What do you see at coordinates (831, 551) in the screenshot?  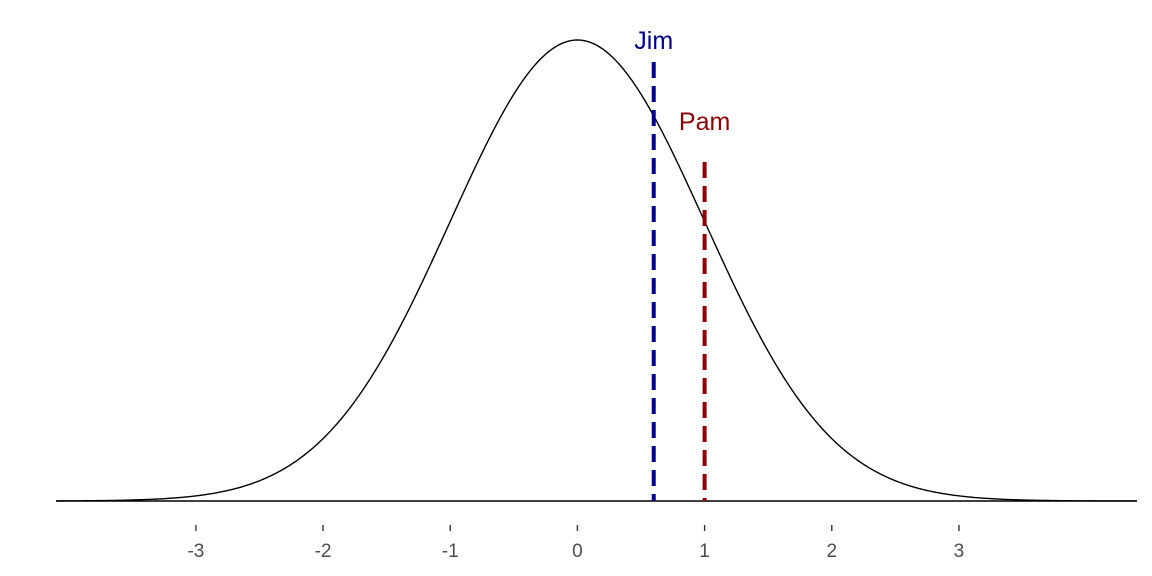 I see `x-tick-label: 2` at bounding box center [831, 551].